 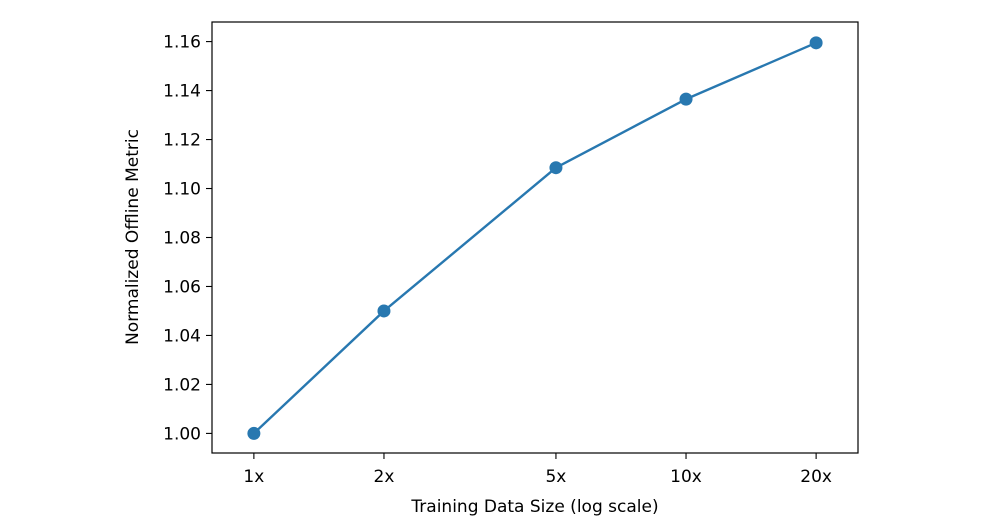 I want to click on x-tick-label: 10x, so click(x=686, y=477).